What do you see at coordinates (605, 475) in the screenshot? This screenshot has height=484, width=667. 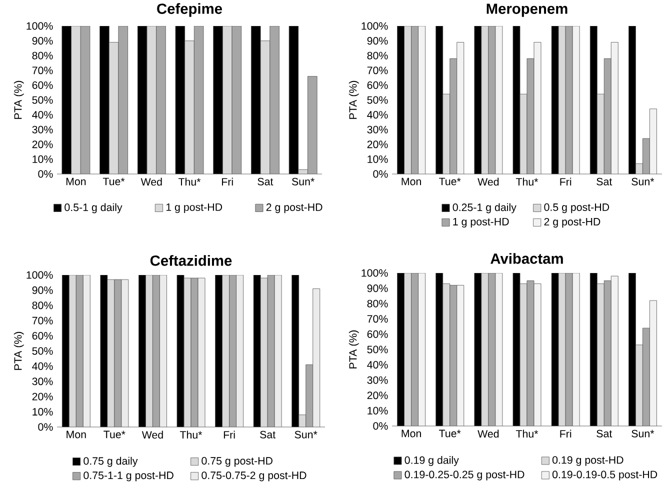 I see `legend-label: 0.19-0.19-0.5 post-HD` at bounding box center [605, 475].